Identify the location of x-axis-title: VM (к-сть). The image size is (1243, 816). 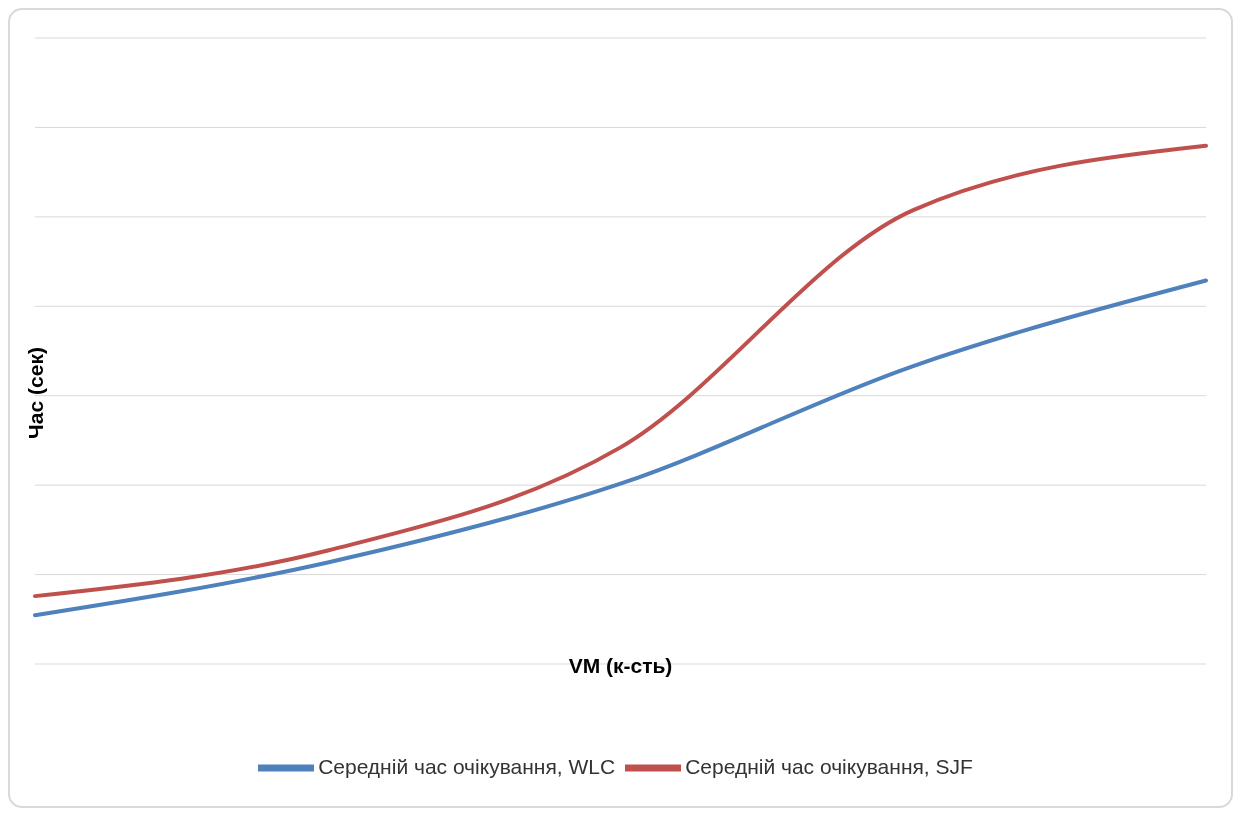
(620, 665).